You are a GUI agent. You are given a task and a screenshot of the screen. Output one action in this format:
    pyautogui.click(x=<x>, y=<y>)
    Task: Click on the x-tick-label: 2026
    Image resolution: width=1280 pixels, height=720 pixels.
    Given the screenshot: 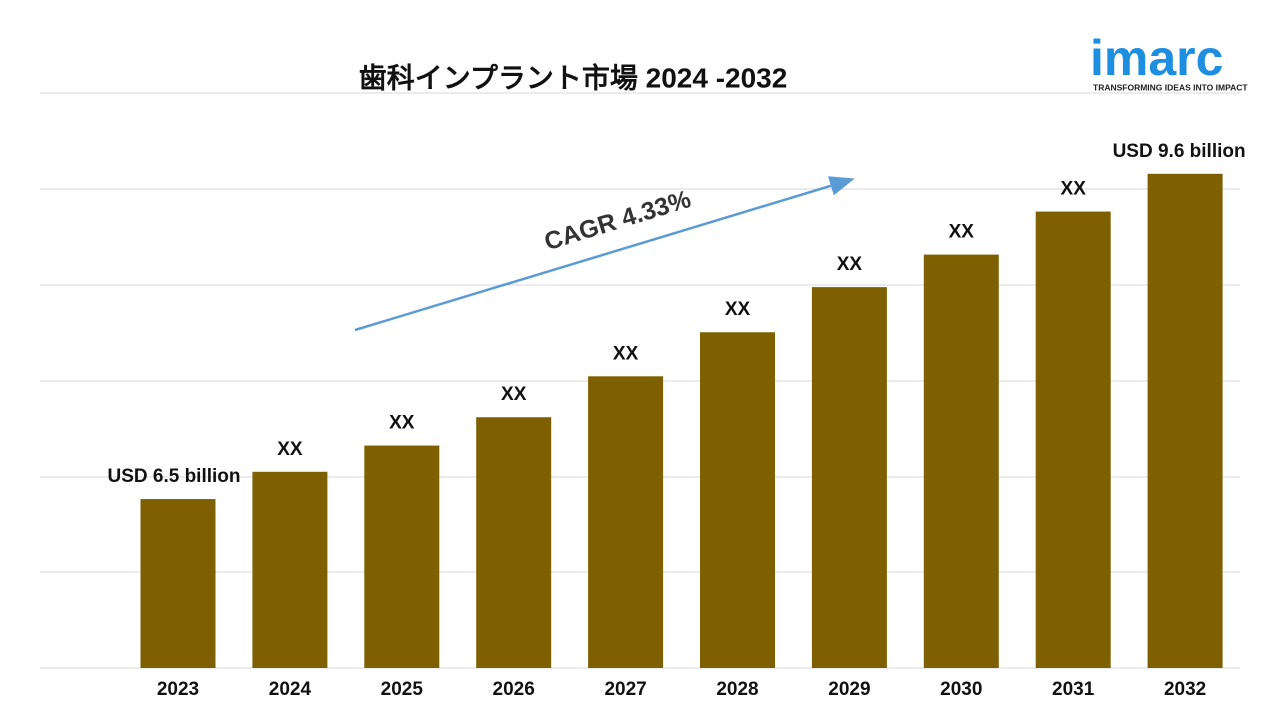 What is the action you would take?
    pyautogui.click(x=514, y=689)
    